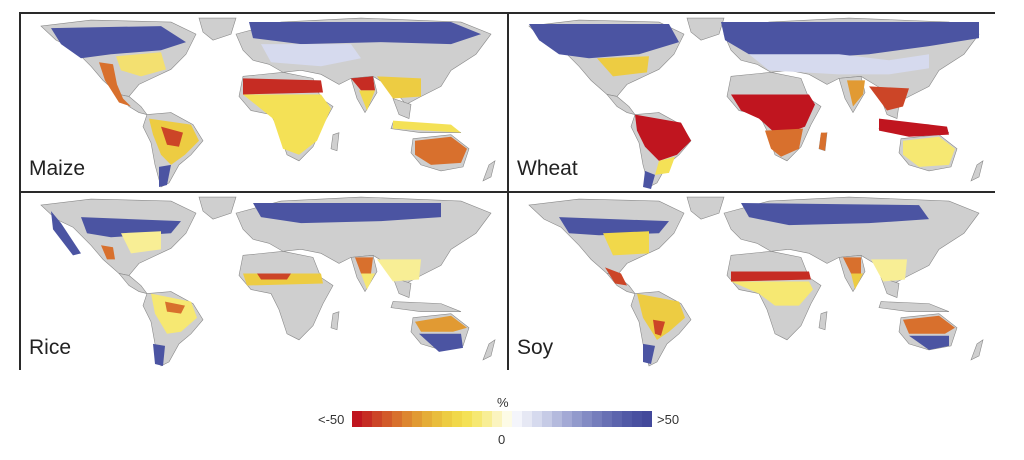 The height and width of the screenshot is (460, 1024). What do you see at coordinates (535, 347) in the screenshot?
I see `panel-label-soy: Soy` at bounding box center [535, 347].